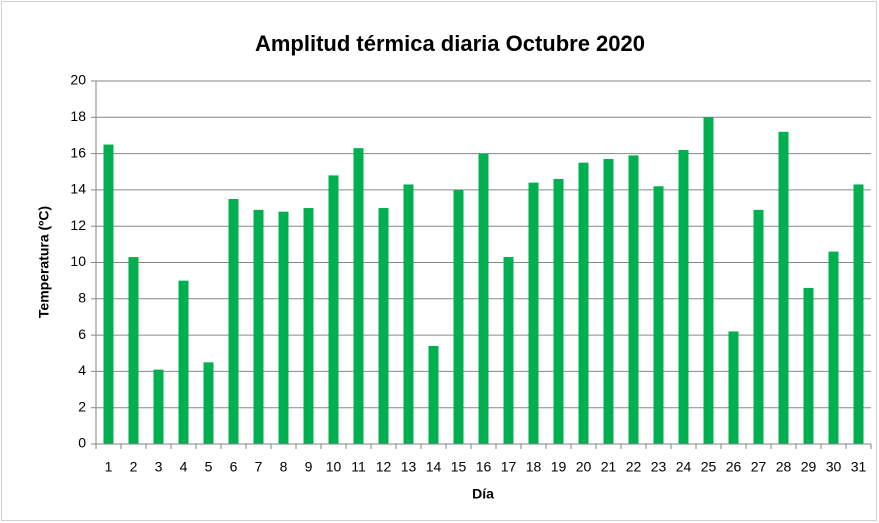  I want to click on x-tick-label: 17, so click(509, 467).